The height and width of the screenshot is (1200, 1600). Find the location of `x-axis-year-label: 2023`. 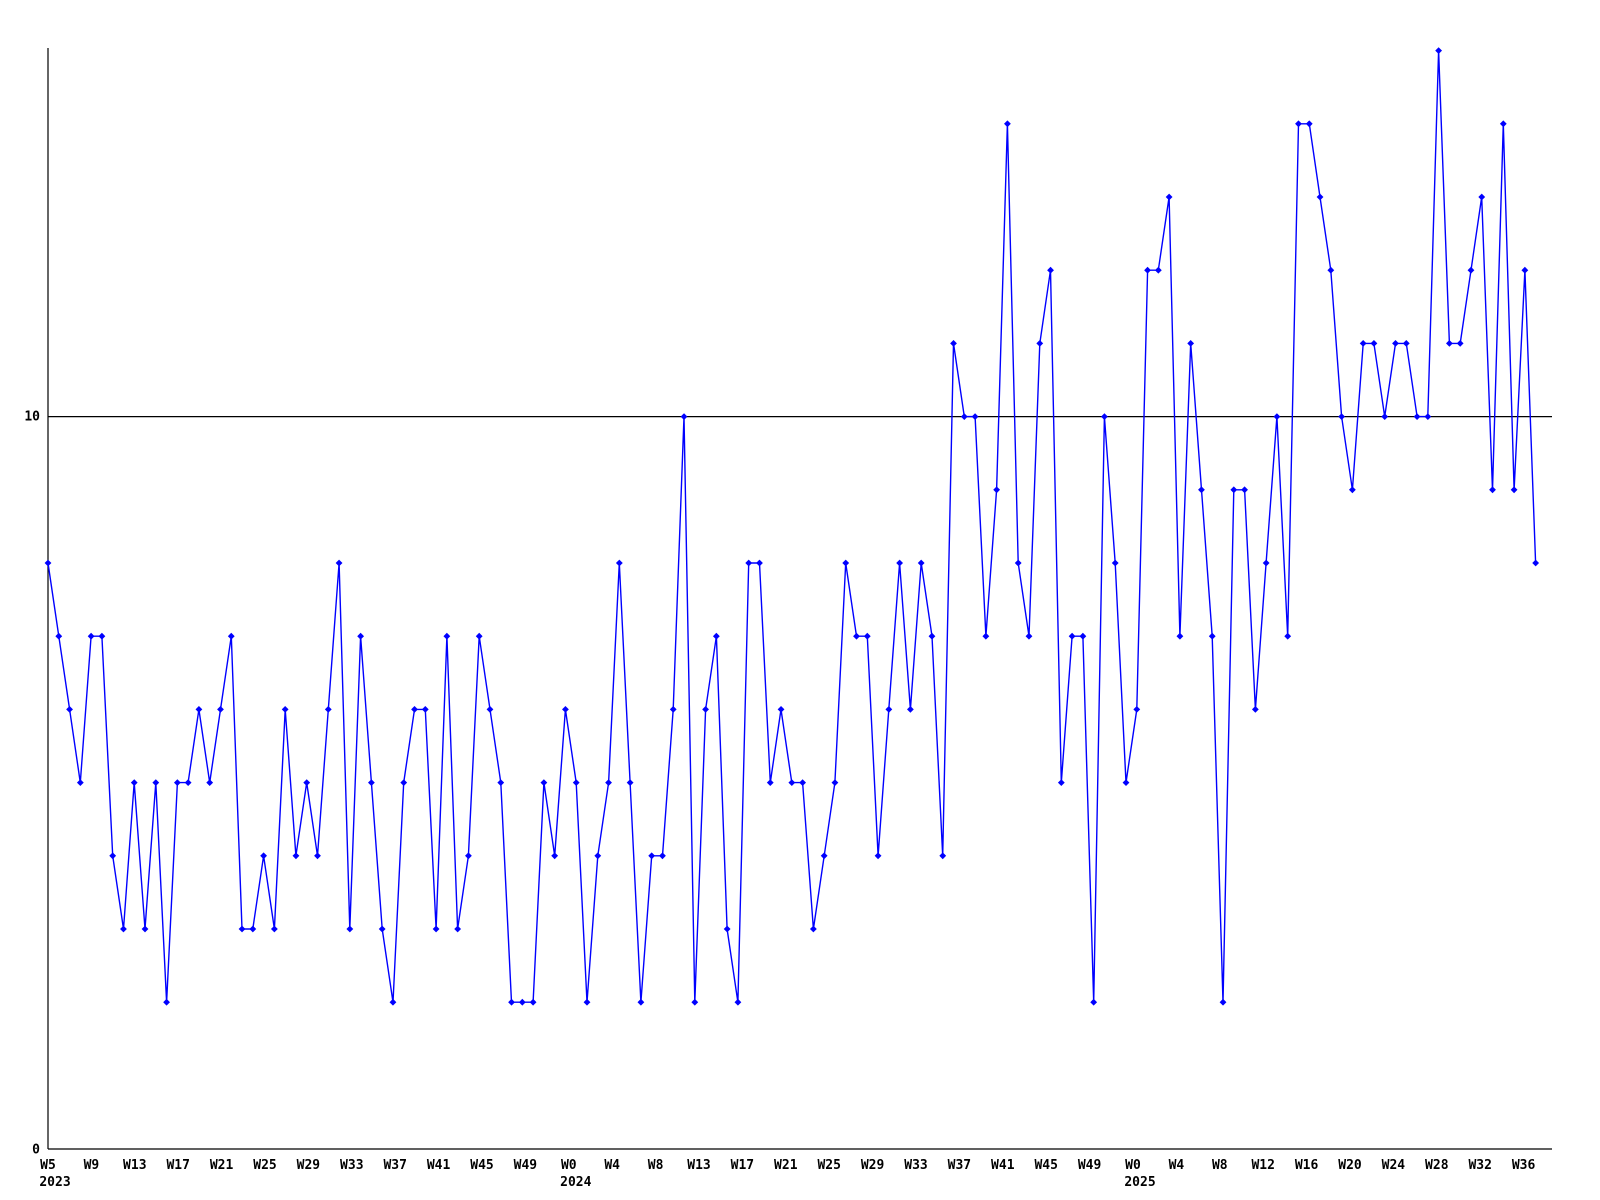

x-axis-year-label: 2023 is located at coordinates (55, 1182).